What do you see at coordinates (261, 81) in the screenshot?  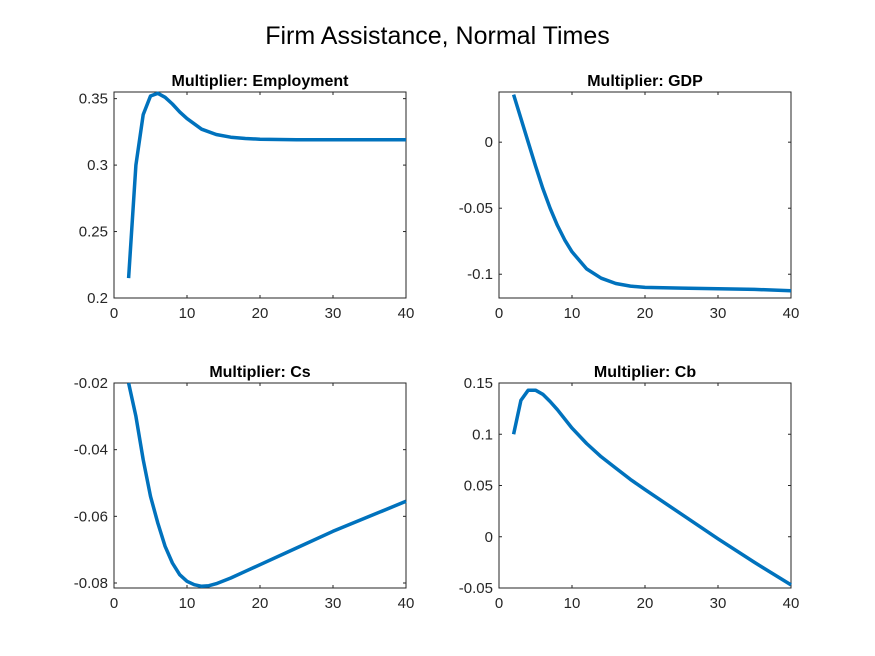 I see `subplot-title: Multiplier: Employment` at bounding box center [261, 81].